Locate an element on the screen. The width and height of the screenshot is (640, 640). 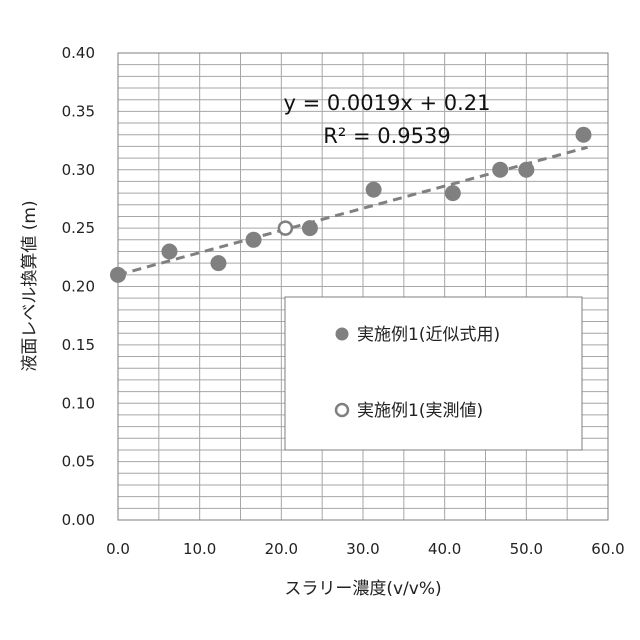
x-tick-label: 0.0 is located at coordinates (118, 549).